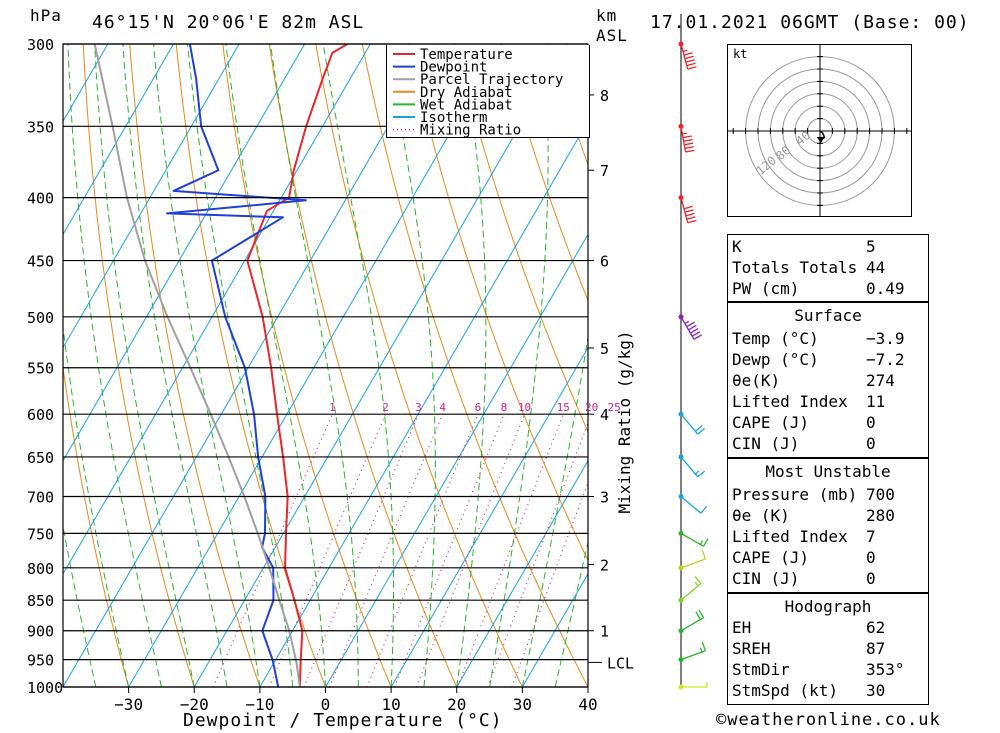 This screenshot has height=733, width=1000. I want to click on dry-adiabat-line, so click(307, 365).